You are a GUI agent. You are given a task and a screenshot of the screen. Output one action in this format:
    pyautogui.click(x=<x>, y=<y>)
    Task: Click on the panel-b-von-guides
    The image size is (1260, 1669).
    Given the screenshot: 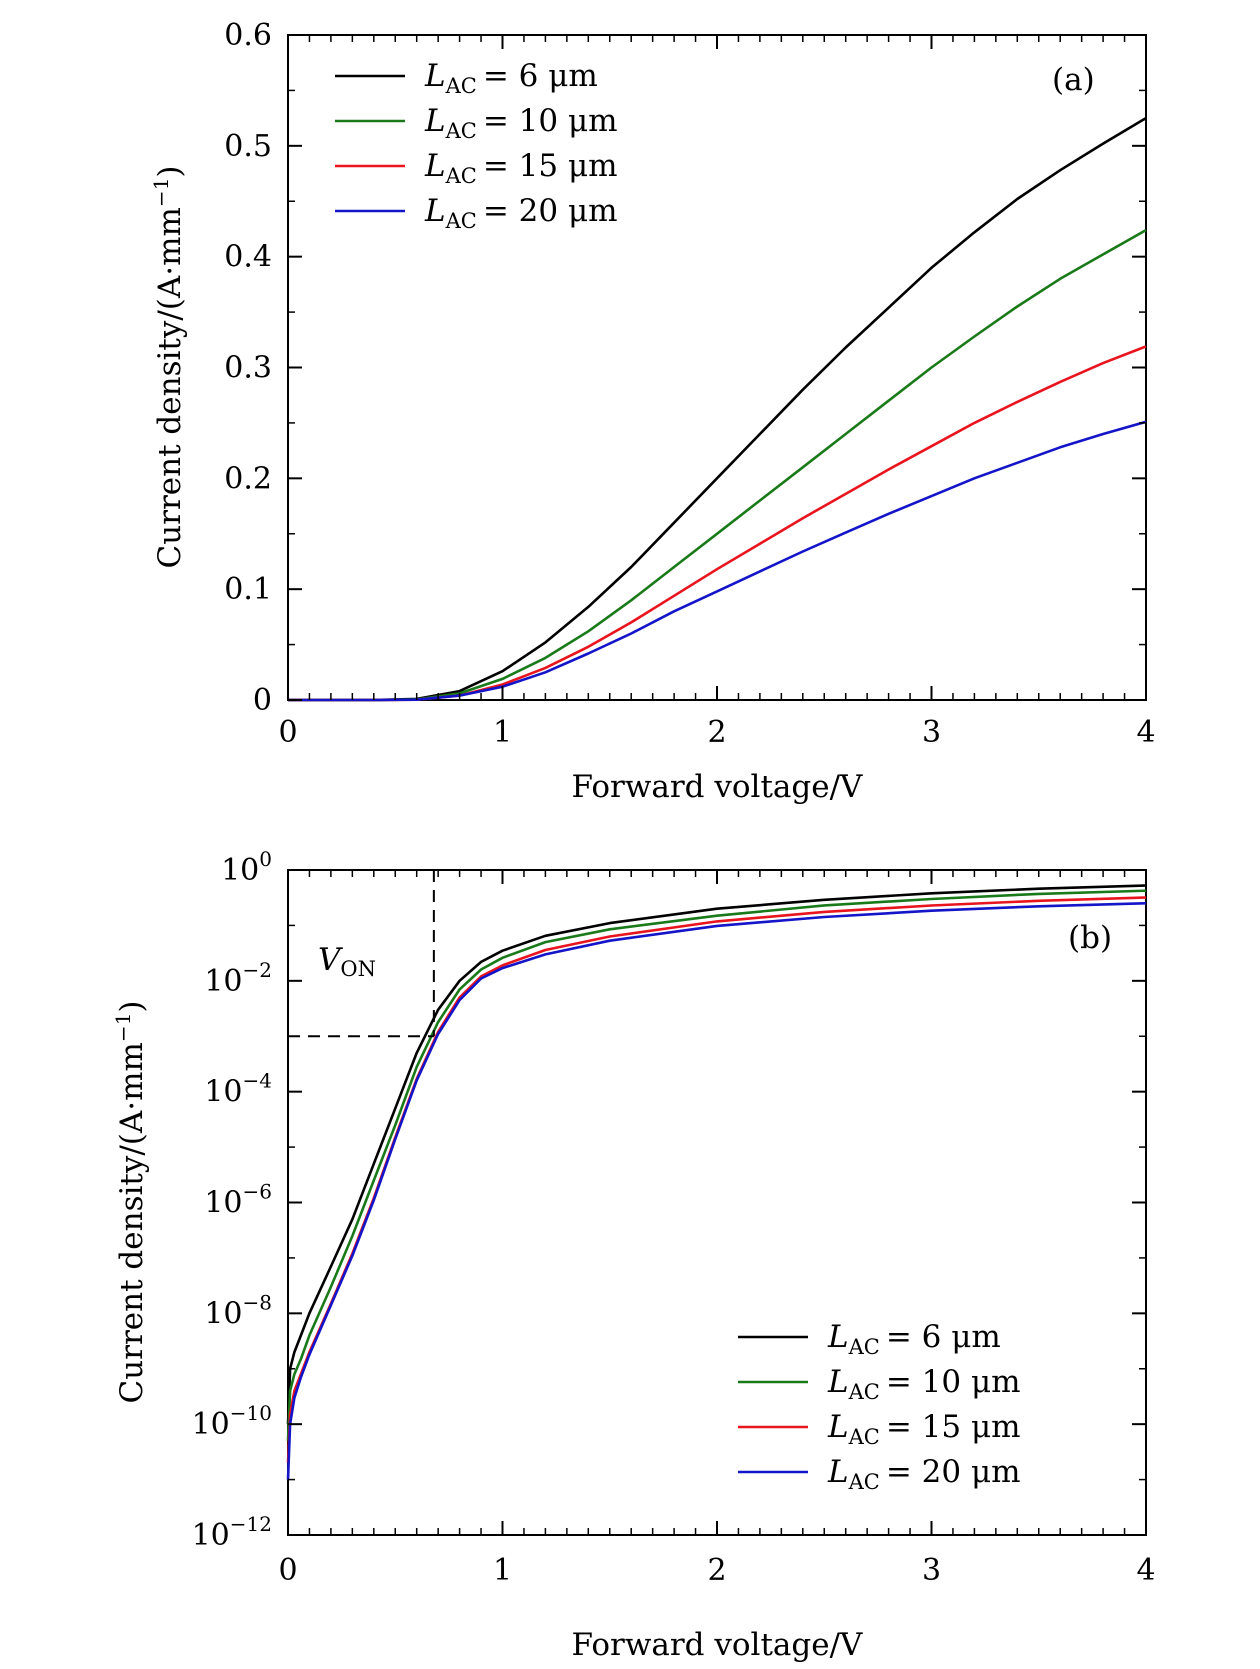 What is the action you would take?
    pyautogui.click(x=361, y=954)
    